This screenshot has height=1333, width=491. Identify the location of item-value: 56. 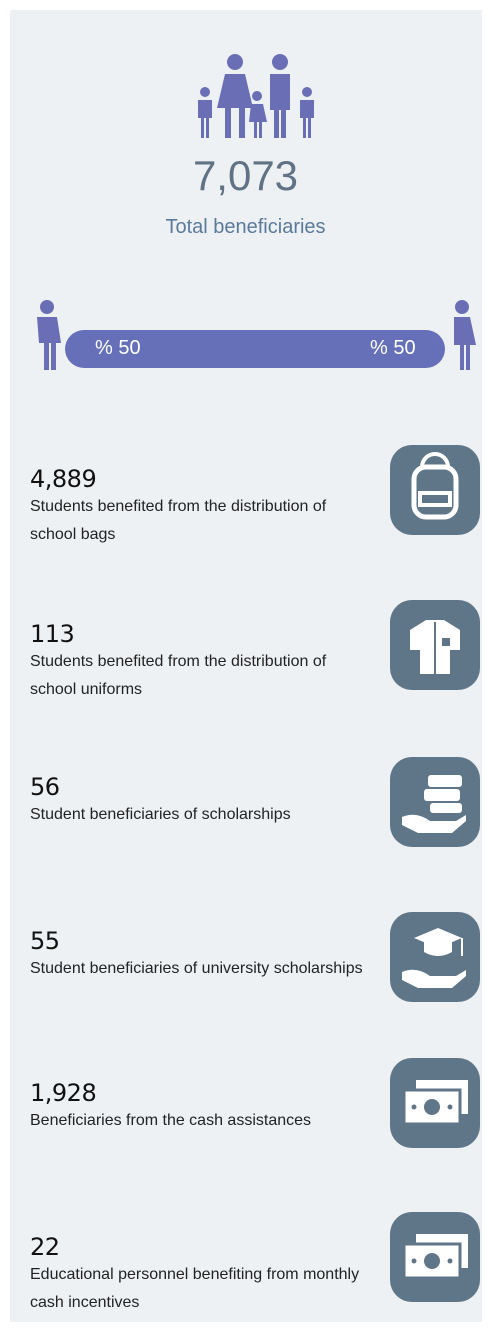
(45, 787).